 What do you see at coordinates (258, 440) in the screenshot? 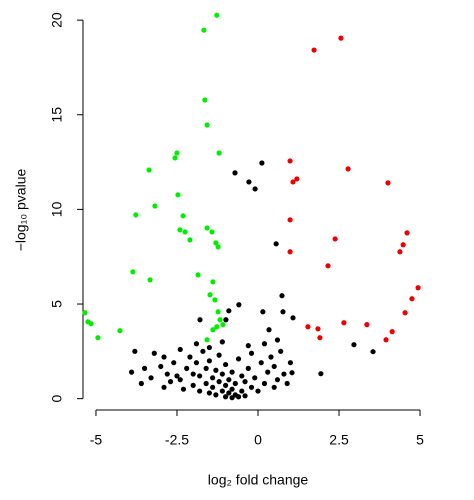
I see `x-tick-label: 0` at bounding box center [258, 440].